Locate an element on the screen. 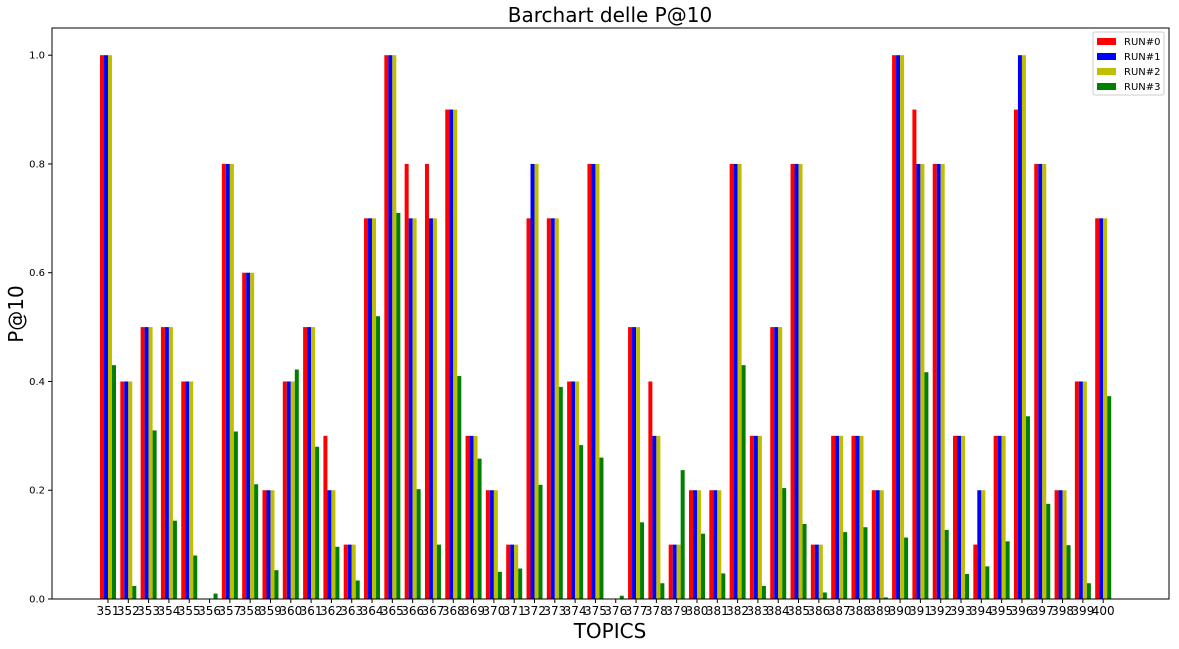 The width and height of the screenshot is (1179, 649). y-tick-label: 0.8 is located at coordinates (37, 164).